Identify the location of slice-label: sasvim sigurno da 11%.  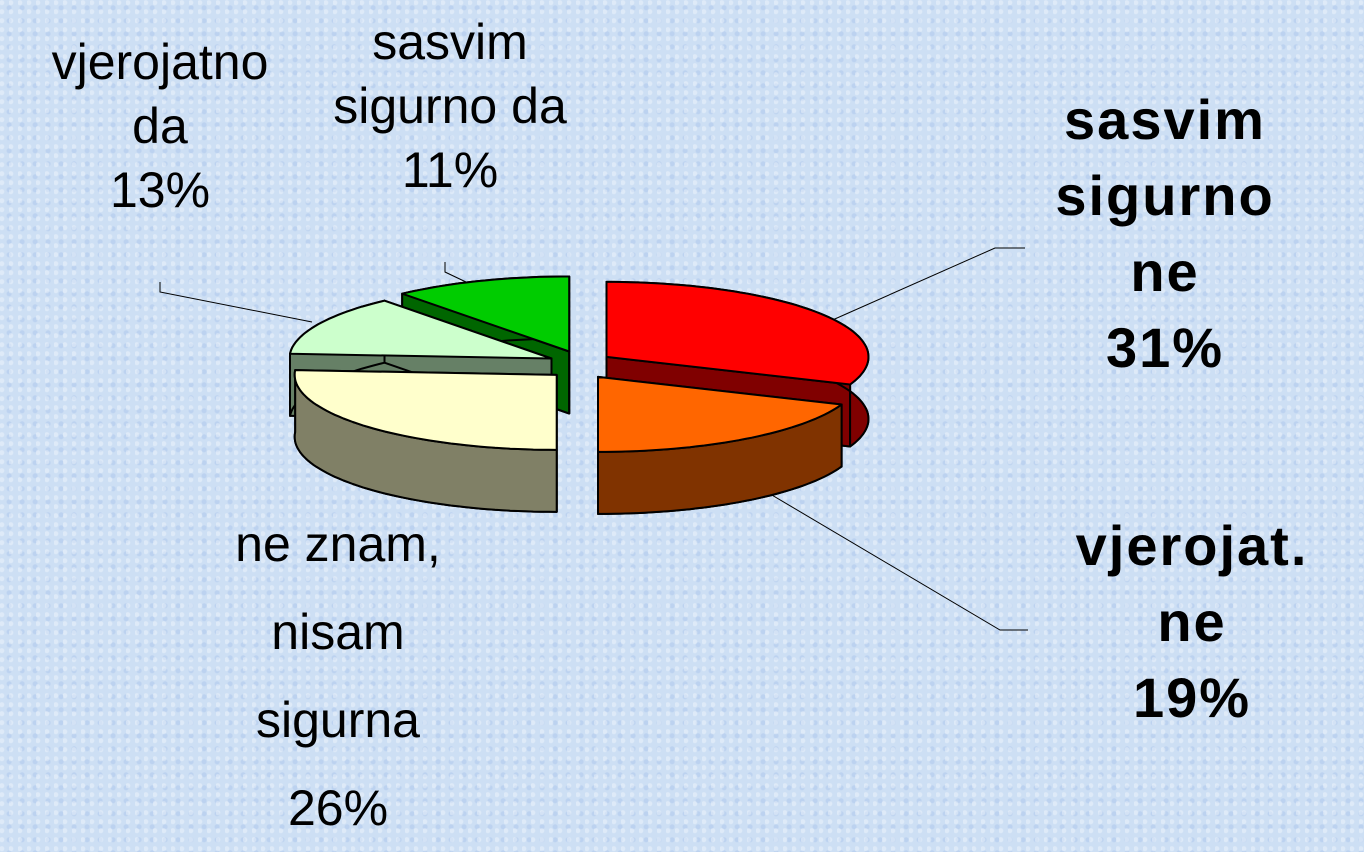
(450, 106).